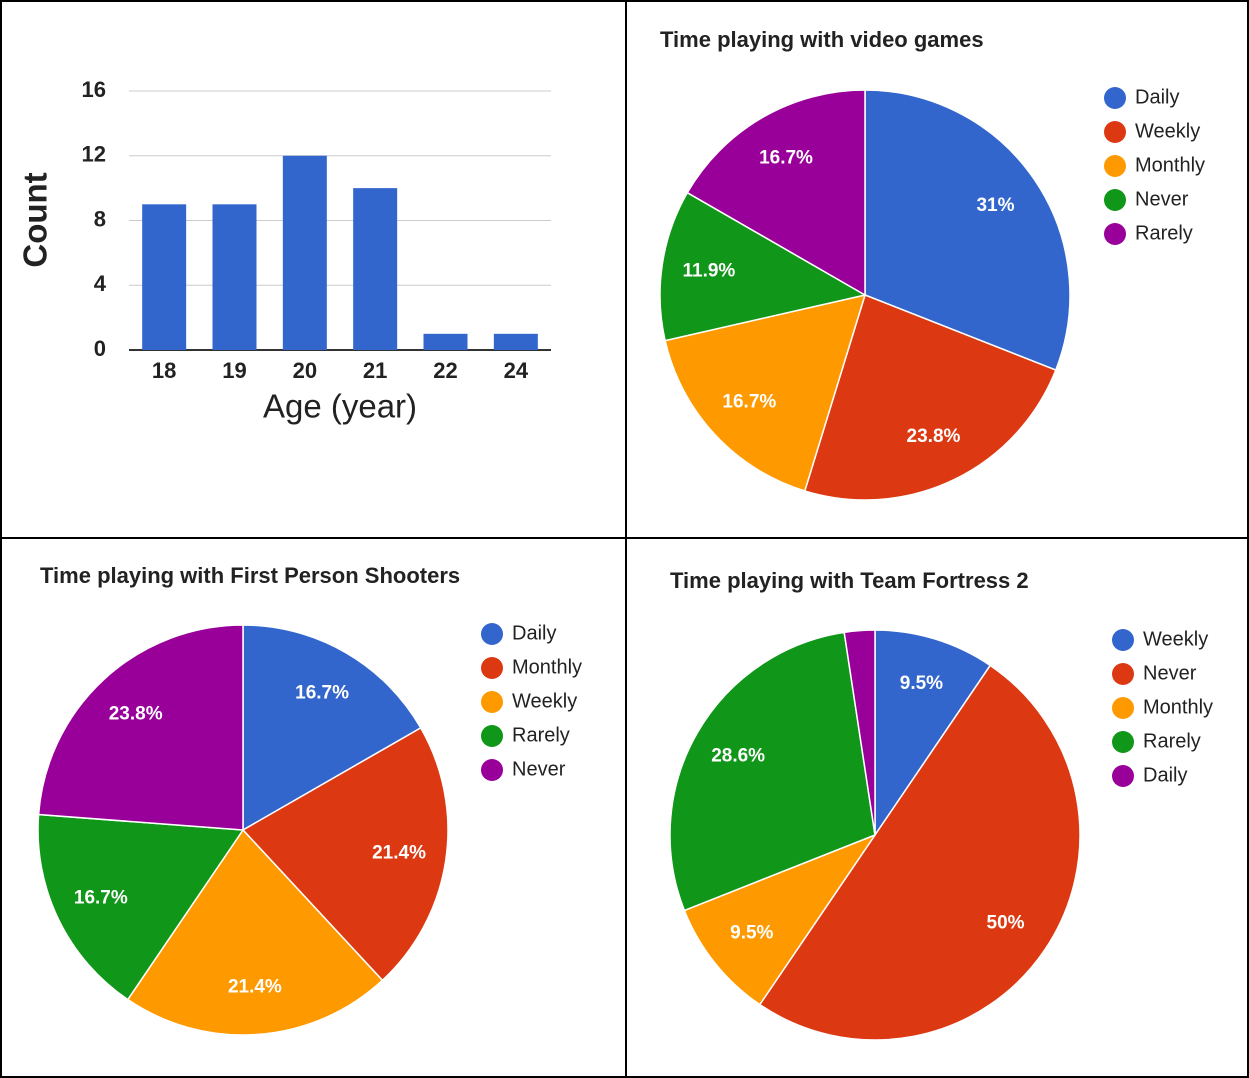  Describe the element at coordinates (94, 154) in the screenshot. I see `y-tick-label: 12` at that location.